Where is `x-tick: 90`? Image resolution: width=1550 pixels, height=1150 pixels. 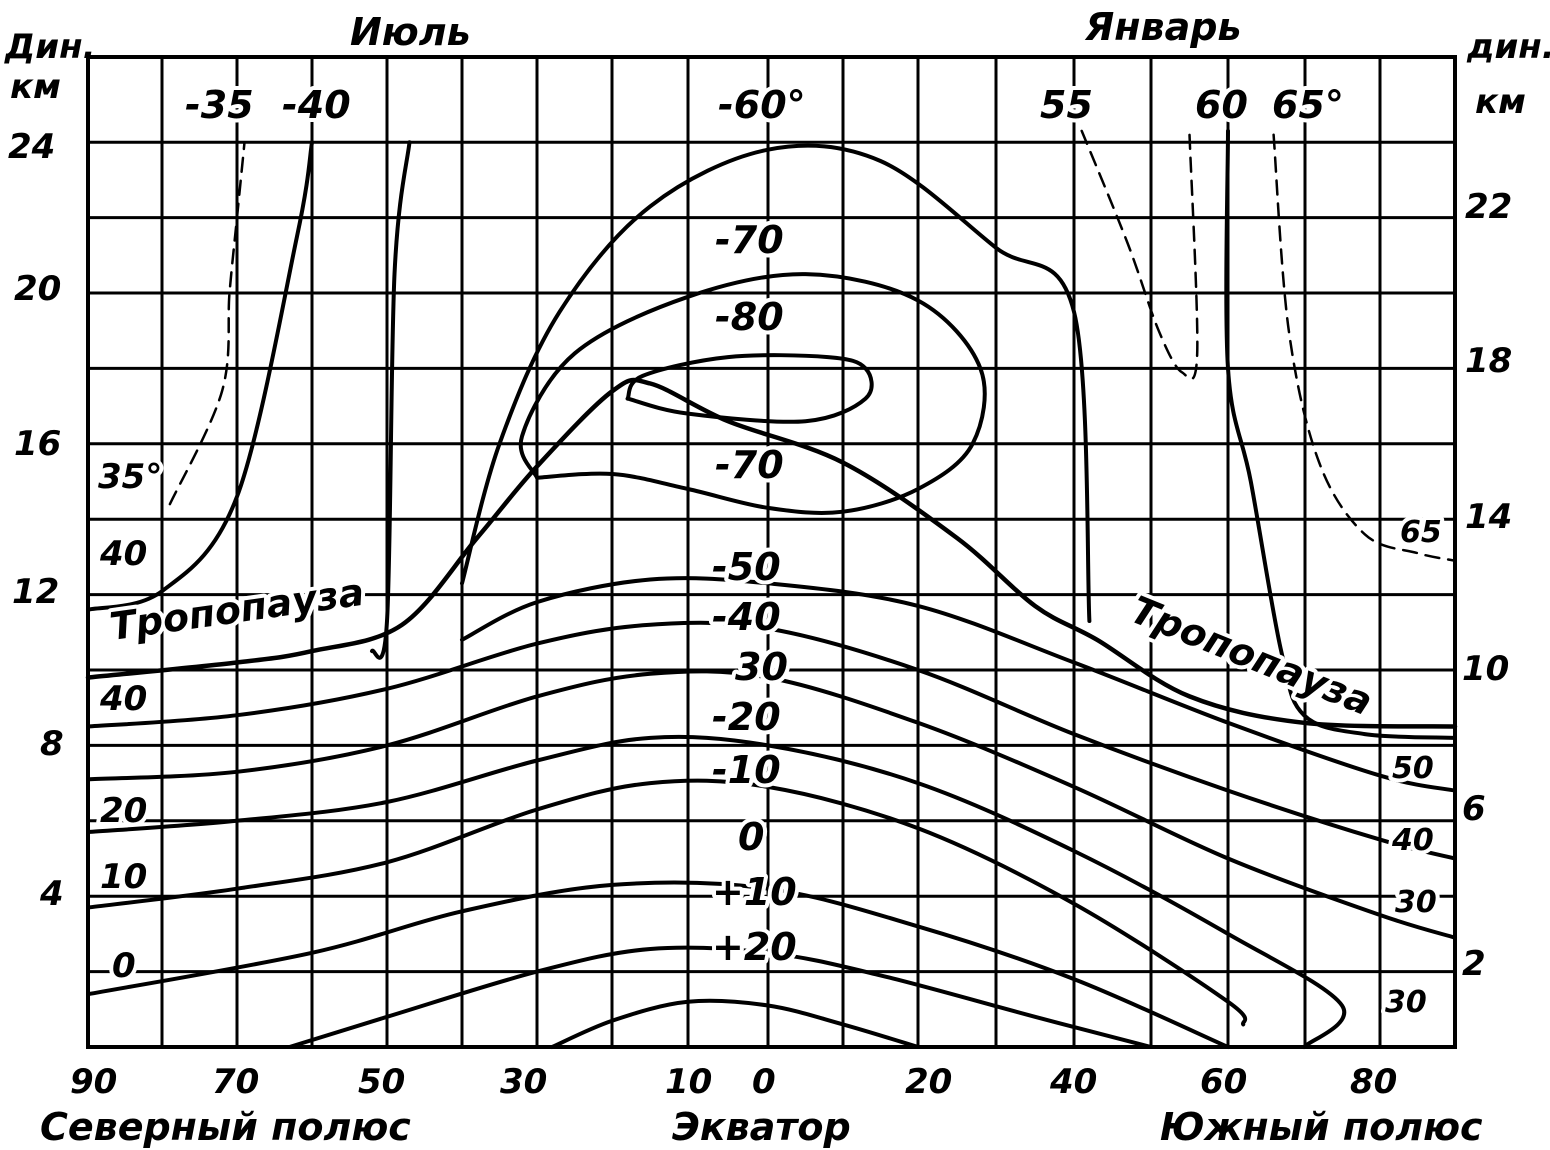
x-tick: 90 is located at coordinates (93, 1082).